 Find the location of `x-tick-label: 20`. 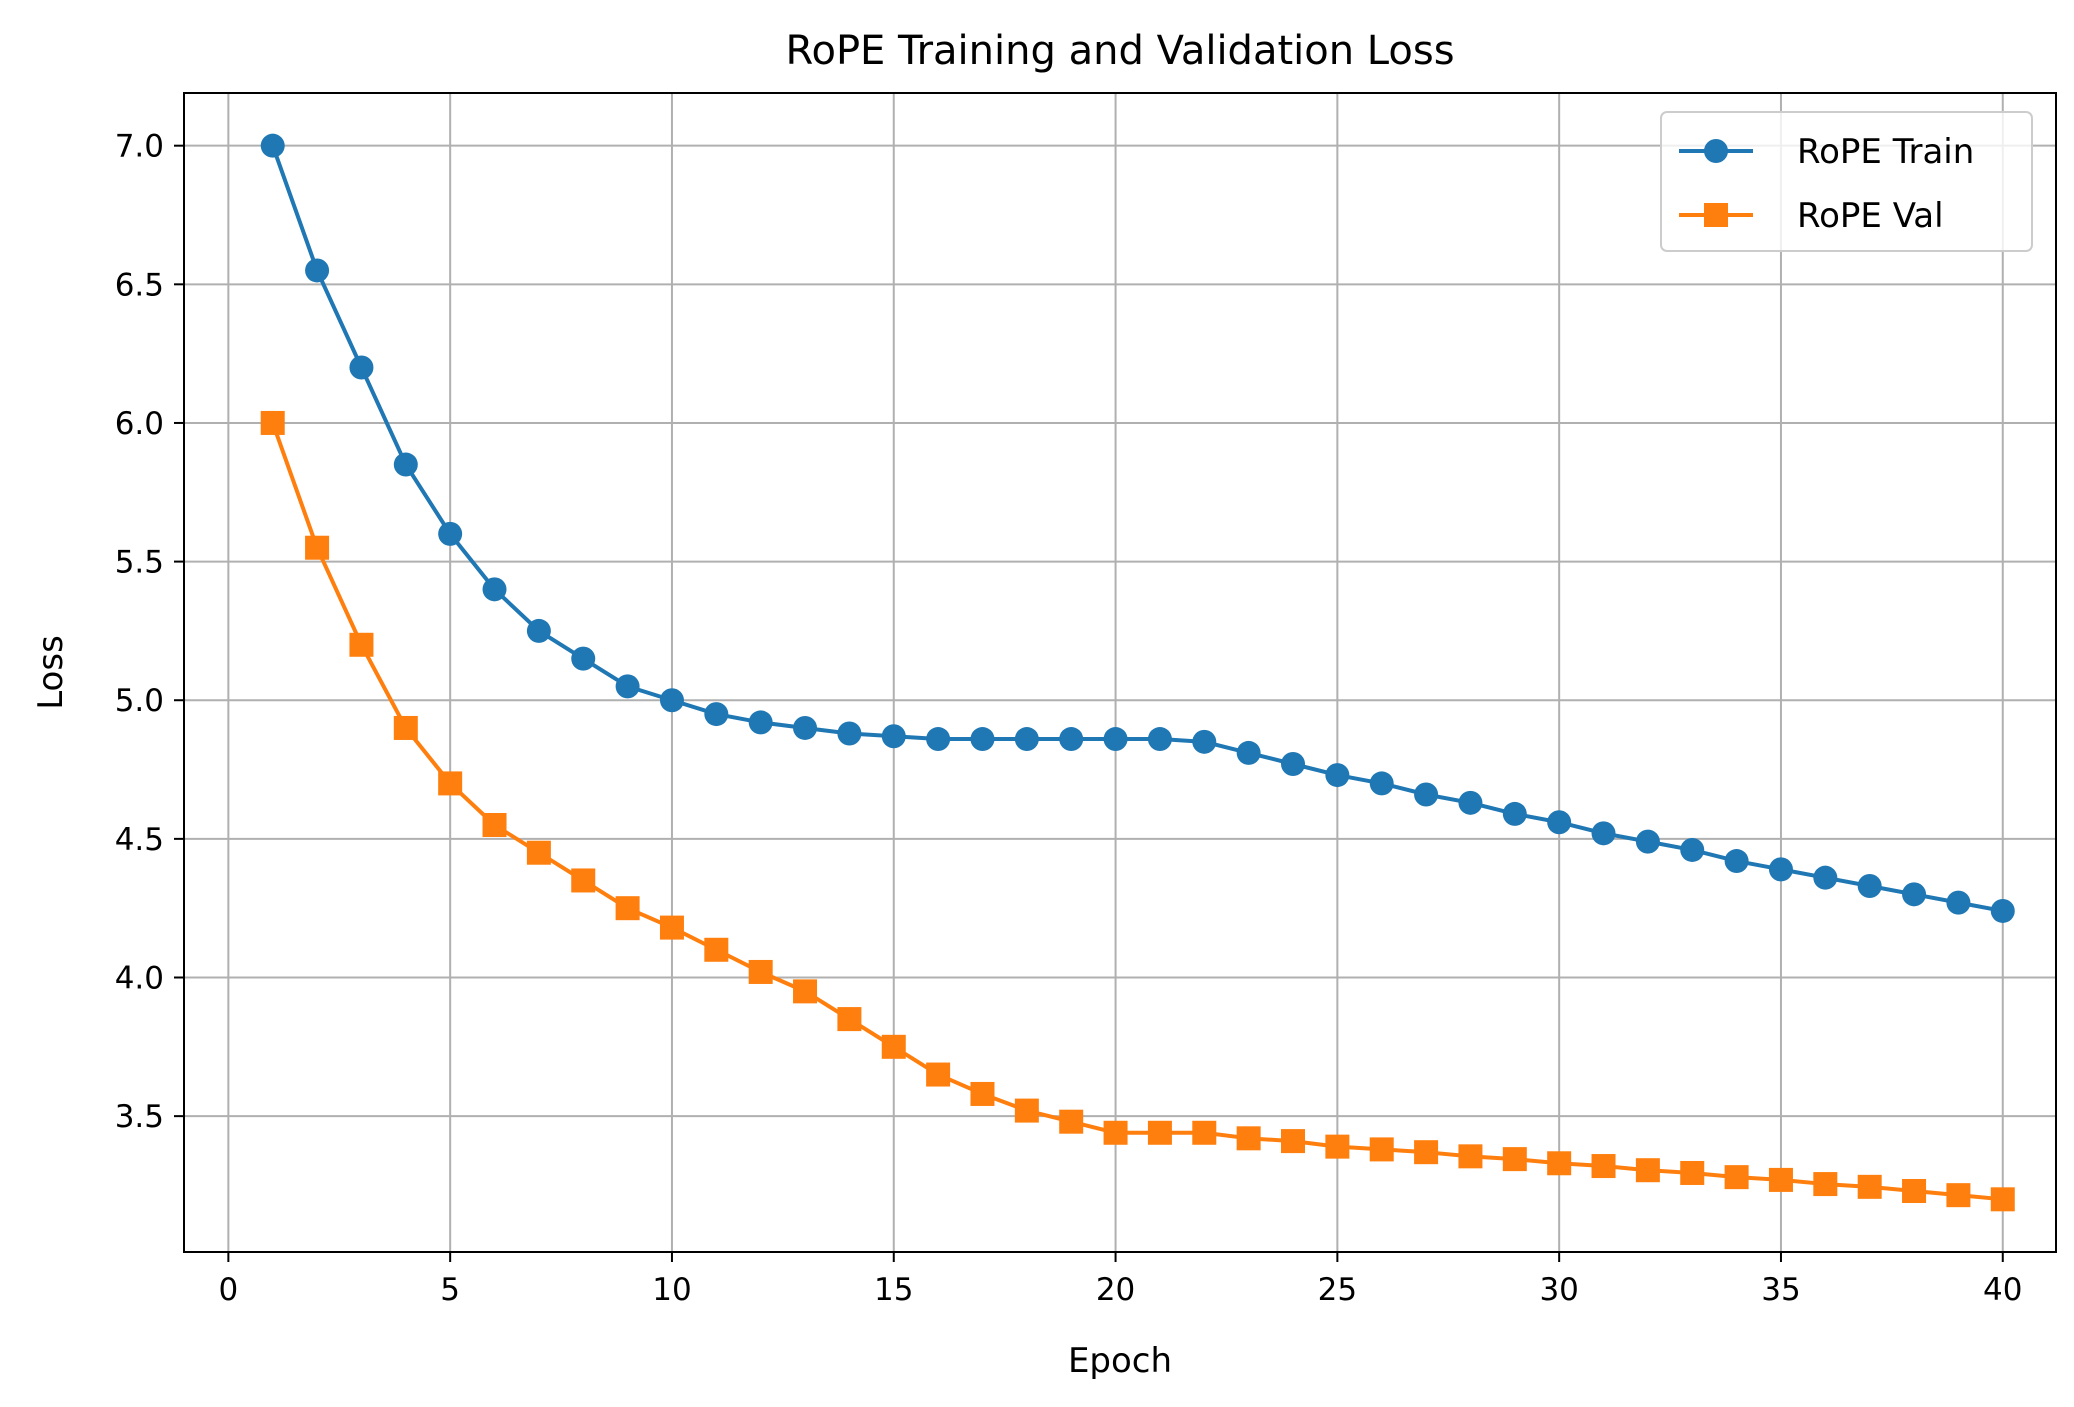

x-tick-label: 20 is located at coordinates (1115, 1290).